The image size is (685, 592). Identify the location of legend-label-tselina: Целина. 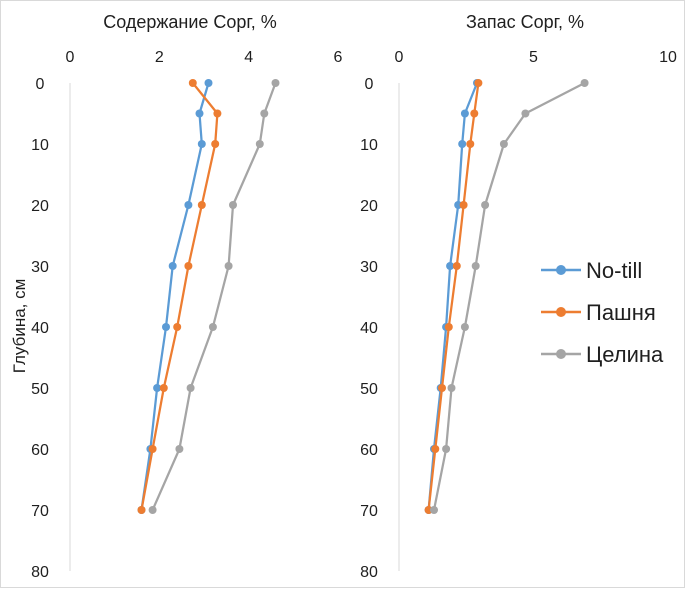
(625, 354).